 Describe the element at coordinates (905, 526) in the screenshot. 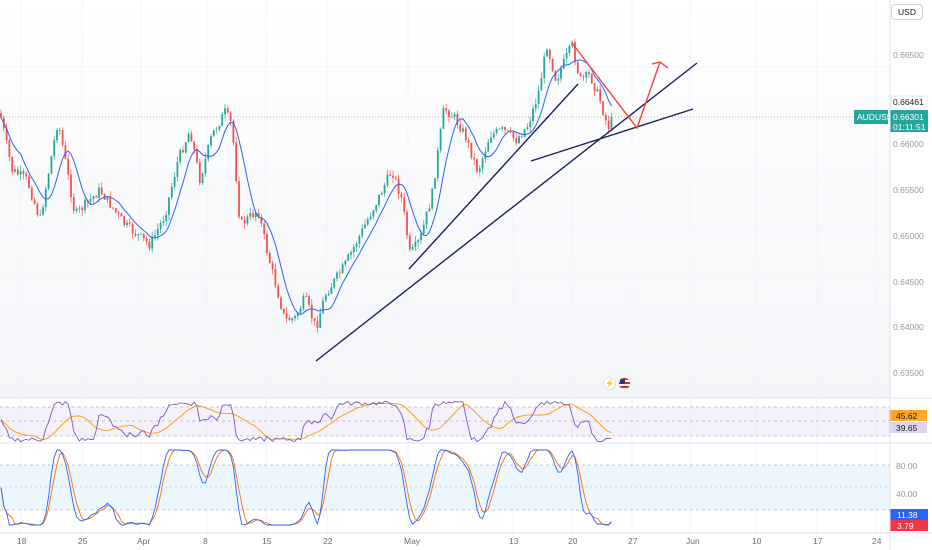

I see `stoch-d-value: 3.79` at that location.